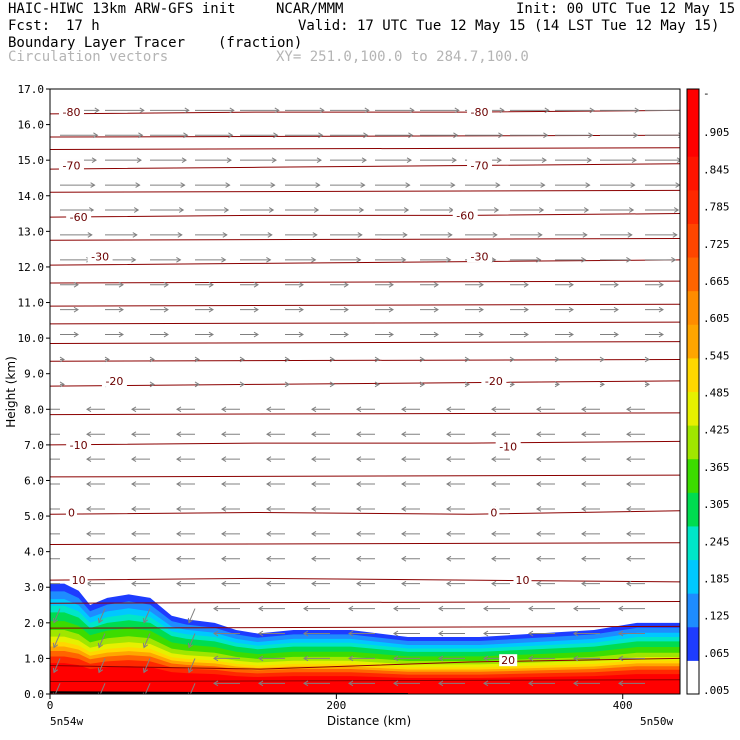 Image resolution: width=740 pixels, height=740 pixels. What do you see at coordinates (71, 112) in the screenshot?
I see `contour-label--80: -80` at bounding box center [71, 112].